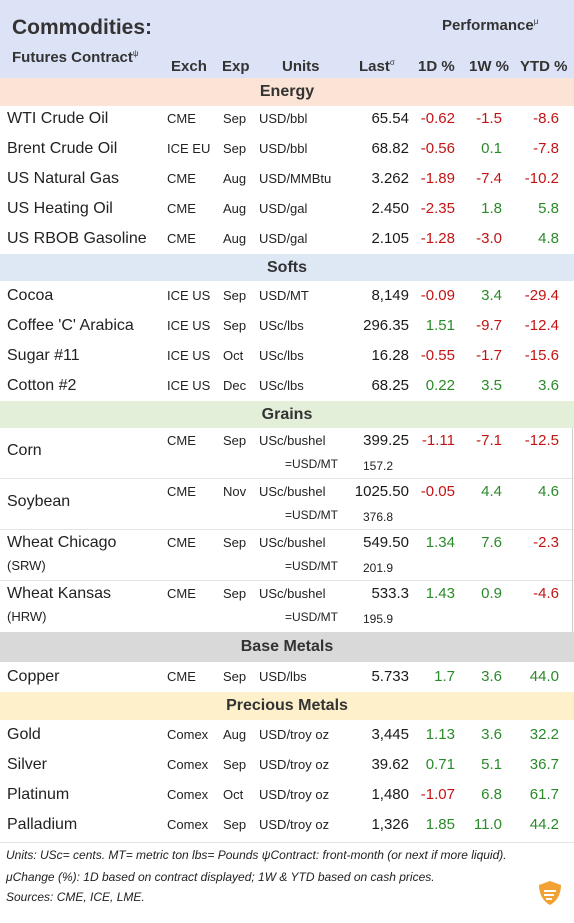 Image resolution: width=574 pixels, height=923 pixels. What do you see at coordinates (491, 794) in the screenshot?
I see `change-1w: 6.8` at bounding box center [491, 794].